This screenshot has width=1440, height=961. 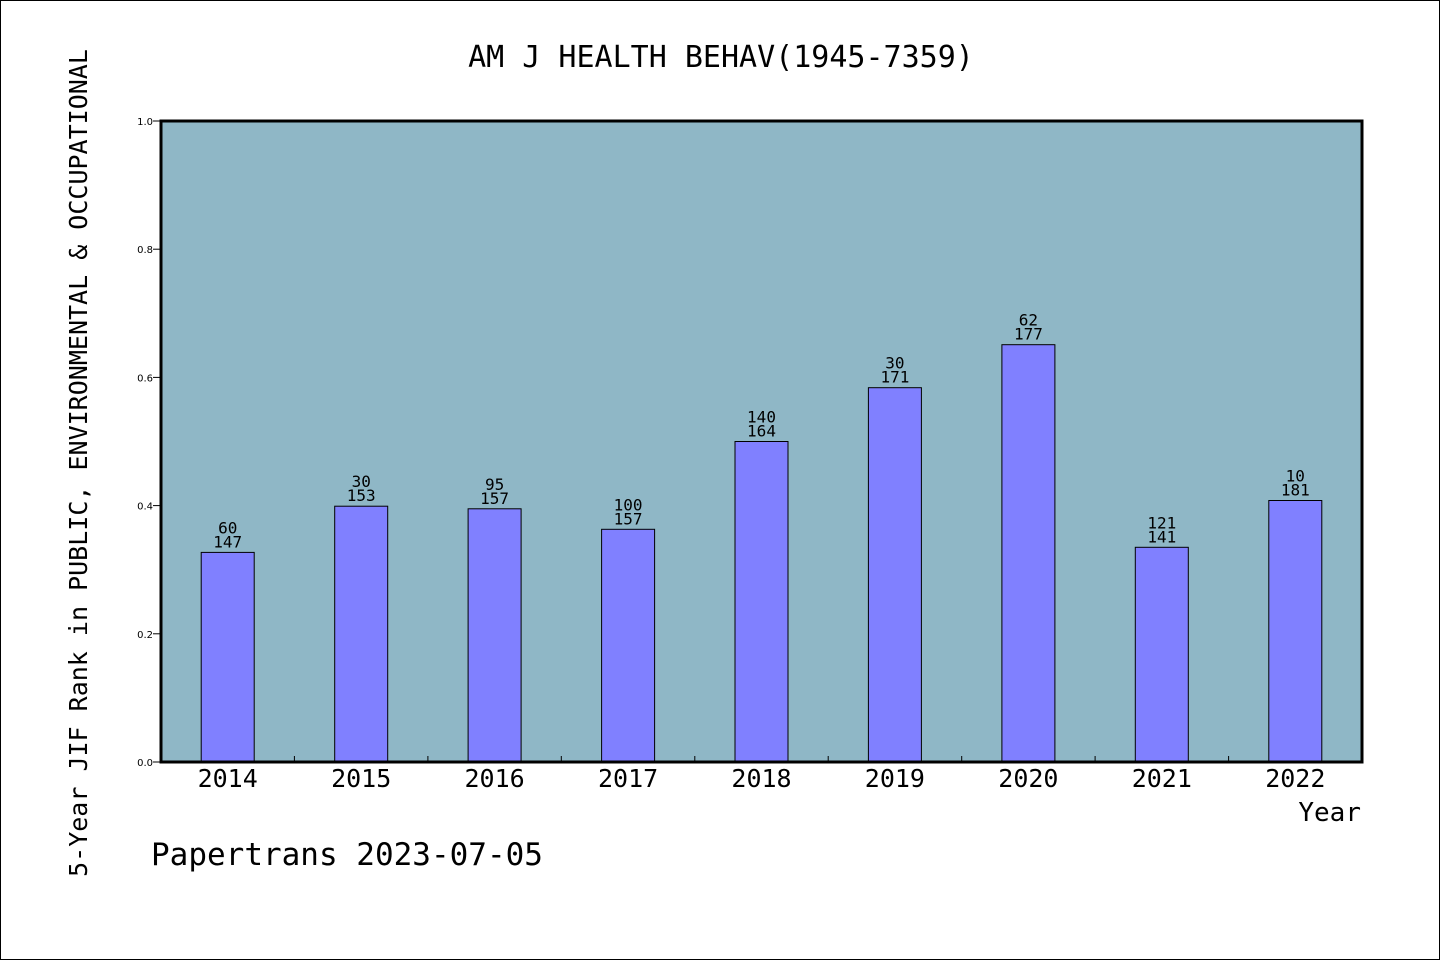 What do you see at coordinates (1329, 813) in the screenshot?
I see `x-axis-label: Year` at bounding box center [1329, 813].